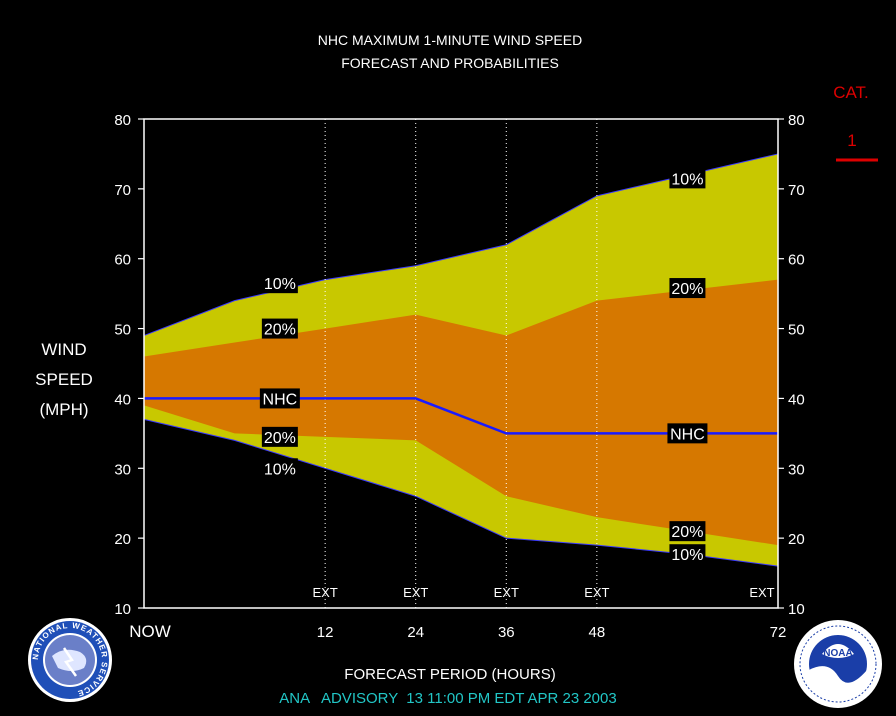  What do you see at coordinates (450, 40) in the screenshot?
I see `chart-title: NHC MAXIMUM 1-MINUTE WIND SPEED` at bounding box center [450, 40].